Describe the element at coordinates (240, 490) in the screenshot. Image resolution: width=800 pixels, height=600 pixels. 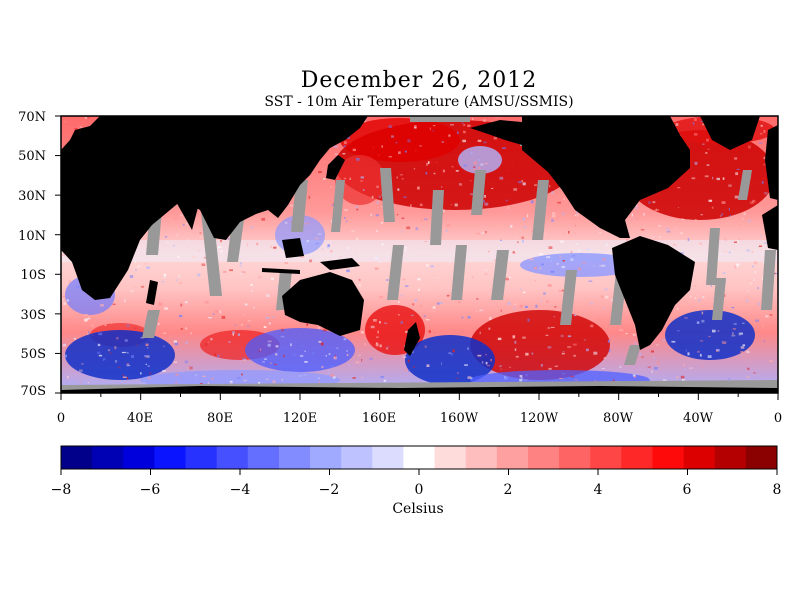
I see `colorbar-label-neg4: −4` at that location.